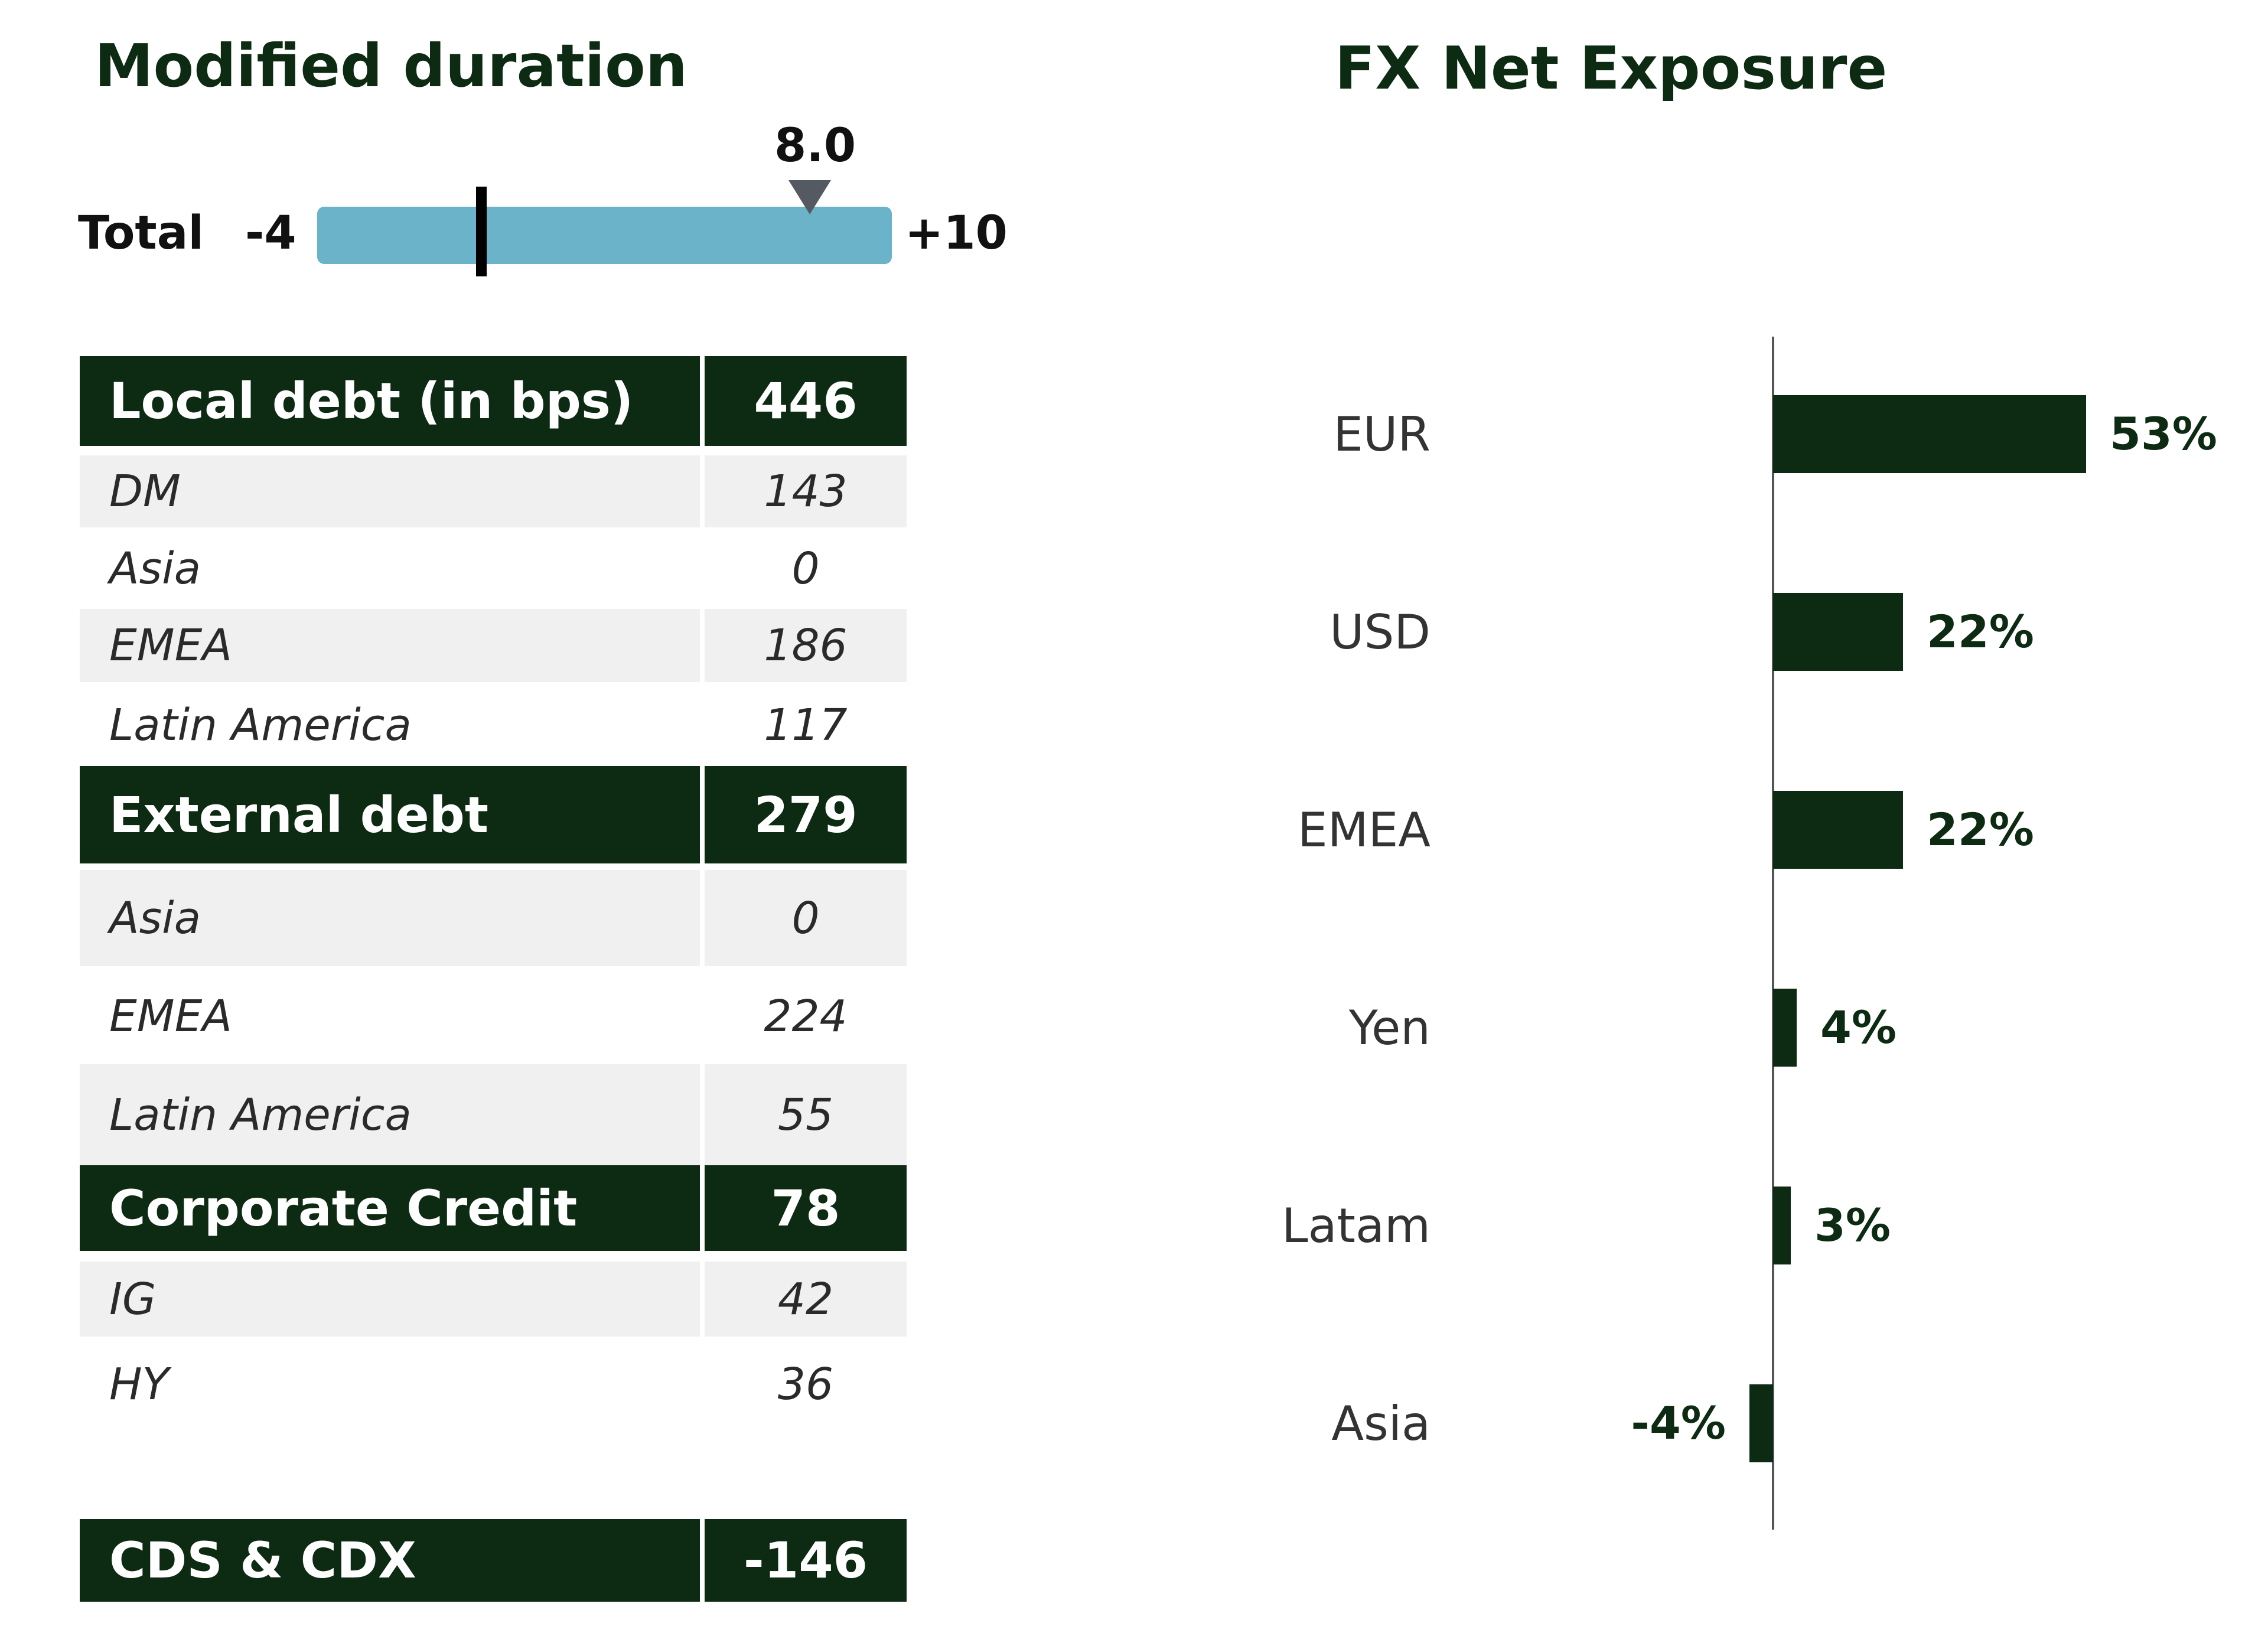 This screenshot has height=1633, width=2268. I want to click on fx-category-label: Asia, so click(1380, 1423).